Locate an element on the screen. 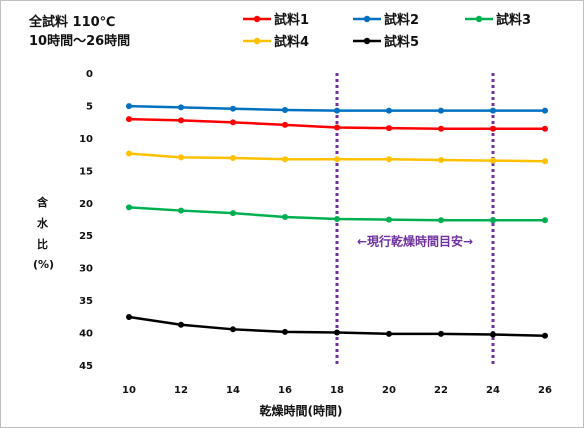 This screenshot has width=584, height=428. x-axis-ticks: 10 12 14 16 18 20 22 24 26 is located at coordinates (337, 390).